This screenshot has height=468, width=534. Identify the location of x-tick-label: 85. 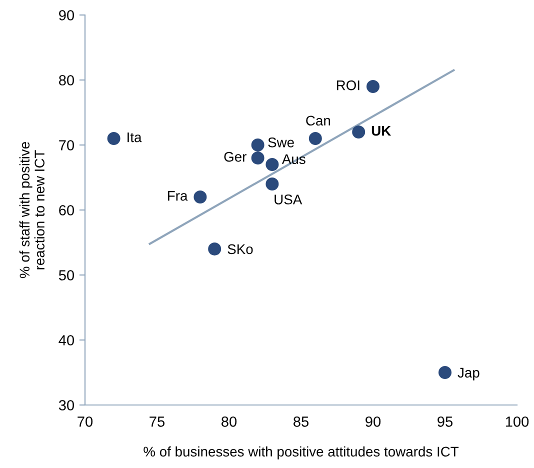
(301, 421).